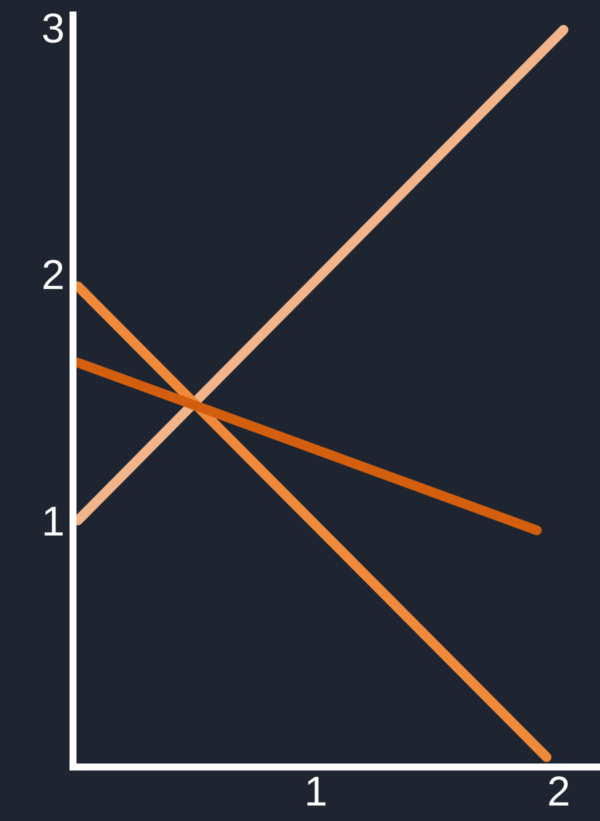  What do you see at coordinates (53, 521) in the screenshot?
I see `y-tick-label: 1` at bounding box center [53, 521].